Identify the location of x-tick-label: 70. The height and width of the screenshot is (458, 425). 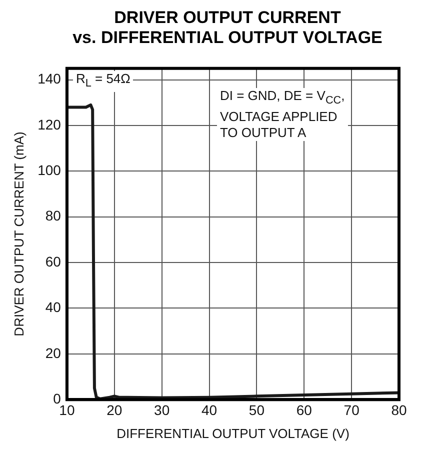
(352, 410).